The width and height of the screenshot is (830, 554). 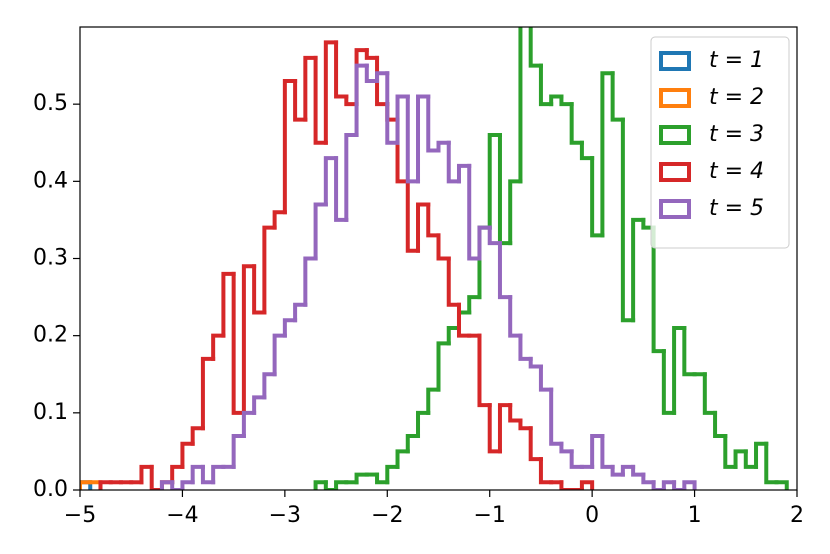 I want to click on x-tick-label: 2, so click(x=797, y=515).